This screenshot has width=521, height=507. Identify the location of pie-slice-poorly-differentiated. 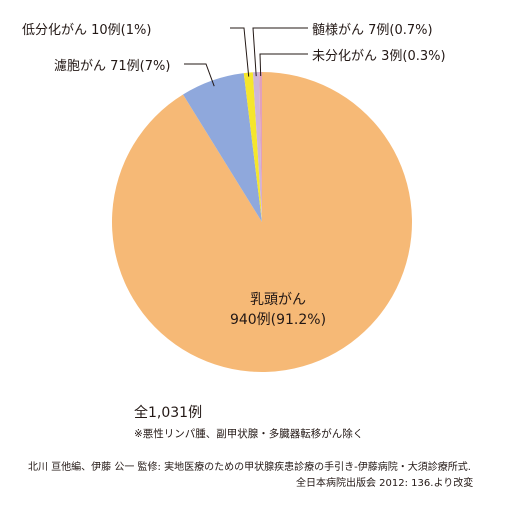
(252, 147).